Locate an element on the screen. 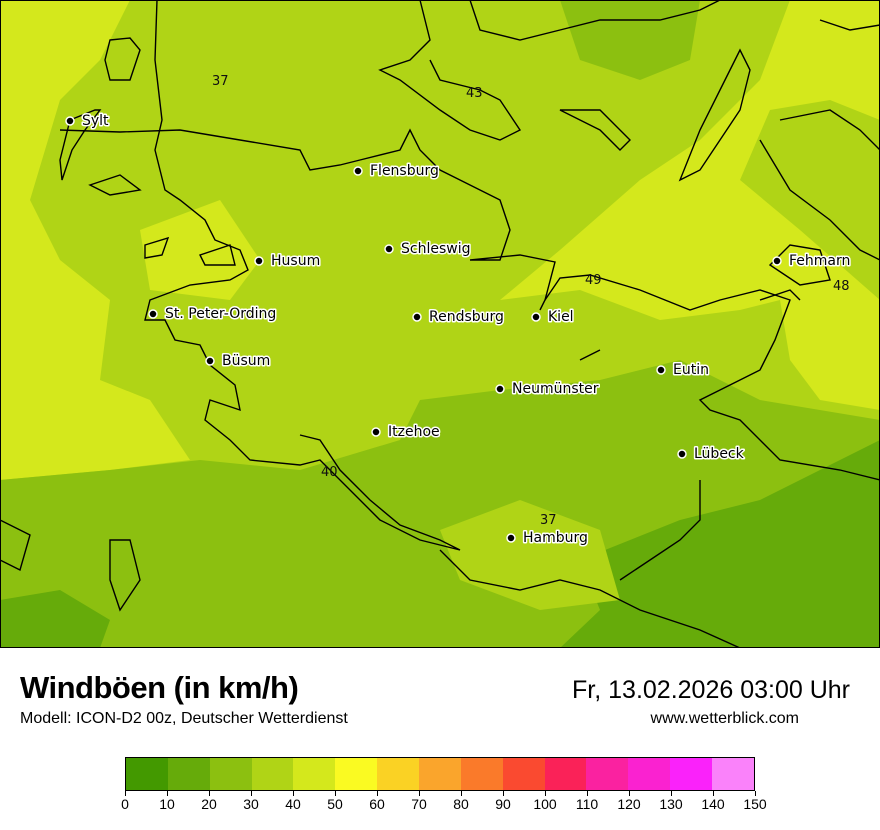 Image resolution: width=880 pixels, height=830 pixels. color-scale-legend is located at coordinates (440, 774).